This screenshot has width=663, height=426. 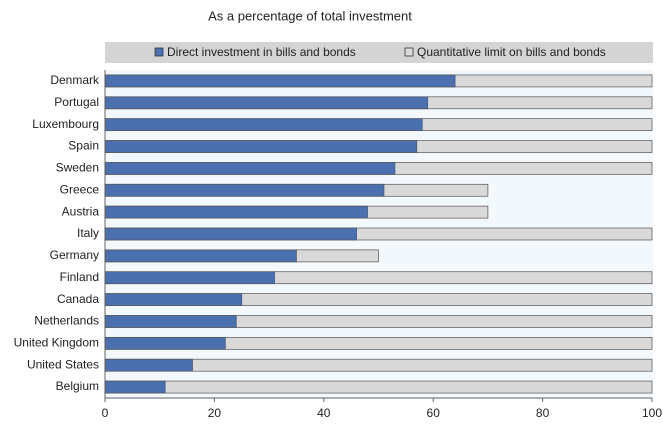 What do you see at coordinates (79, 277) in the screenshot?
I see `y-tick-label: Finland` at bounding box center [79, 277].